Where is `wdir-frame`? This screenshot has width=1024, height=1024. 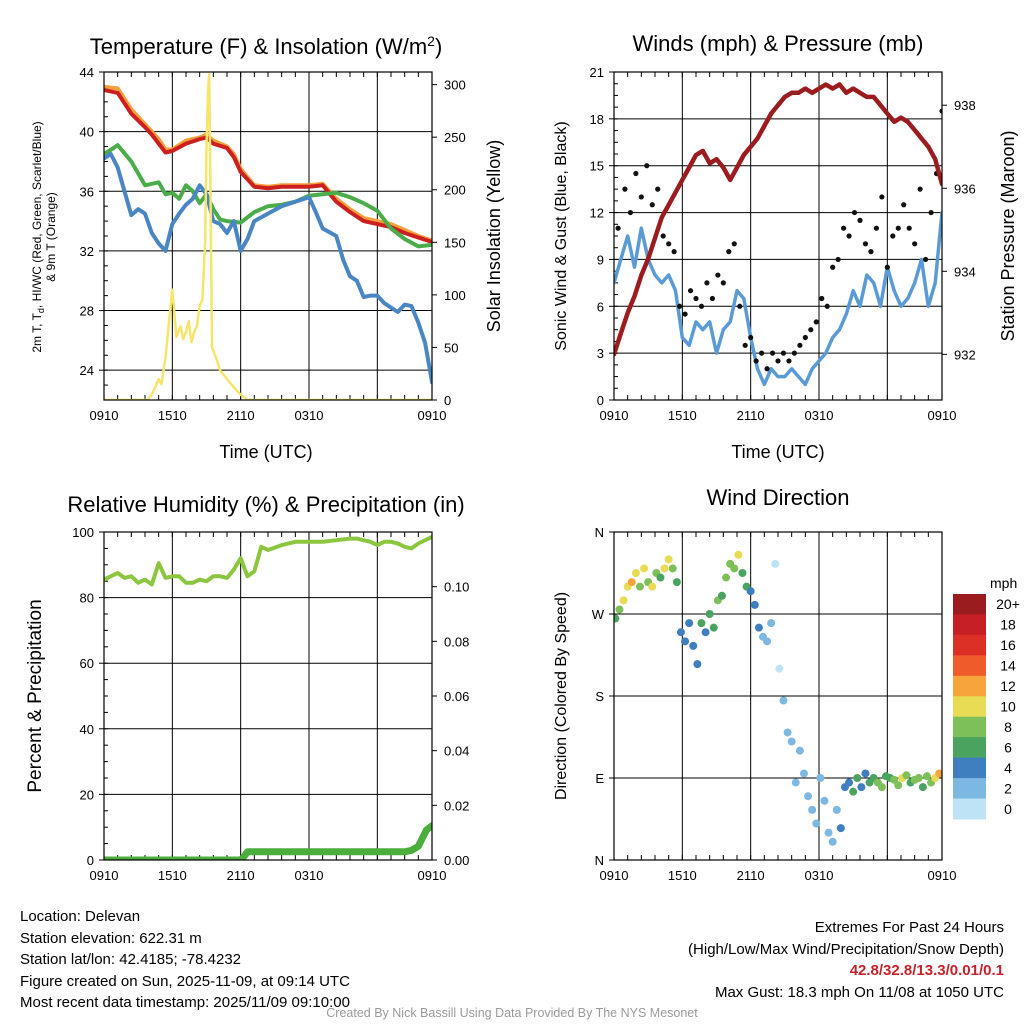
wdir-frame is located at coordinates (778, 696).